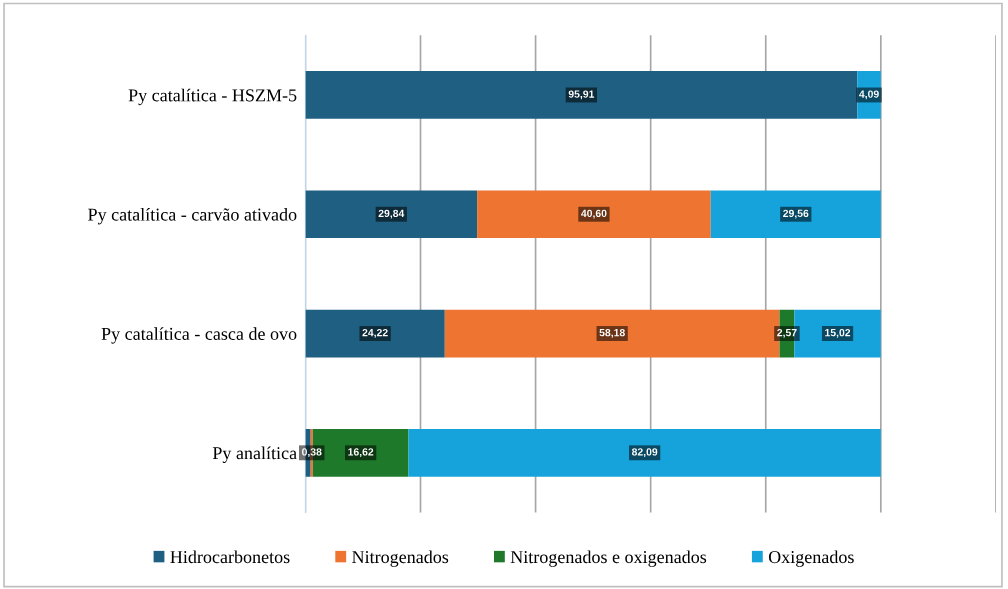 The height and width of the screenshot is (589, 1008). Describe the element at coordinates (361, 453) in the screenshot. I see `data-label: 16,62` at that location.